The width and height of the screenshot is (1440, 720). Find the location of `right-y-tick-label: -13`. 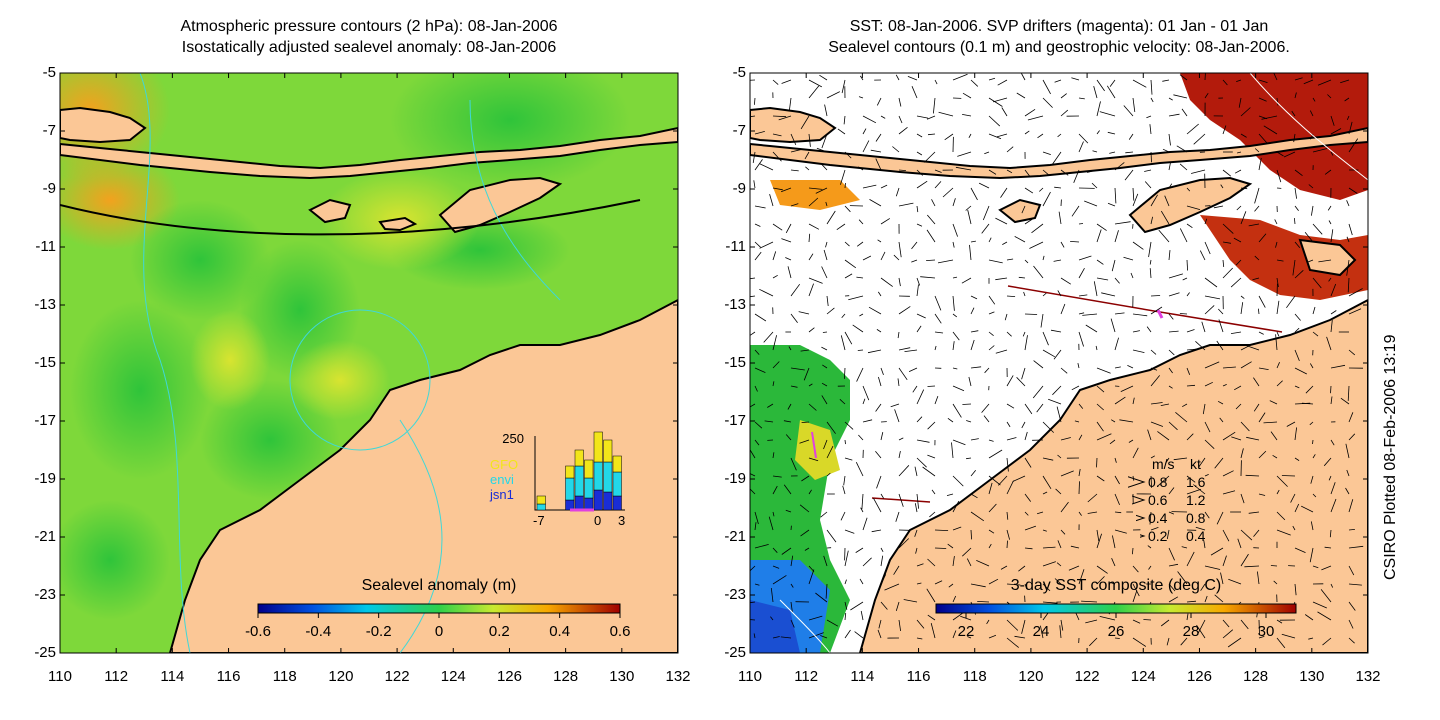

right-y-tick-label: -13 is located at coordinates (735, 304).